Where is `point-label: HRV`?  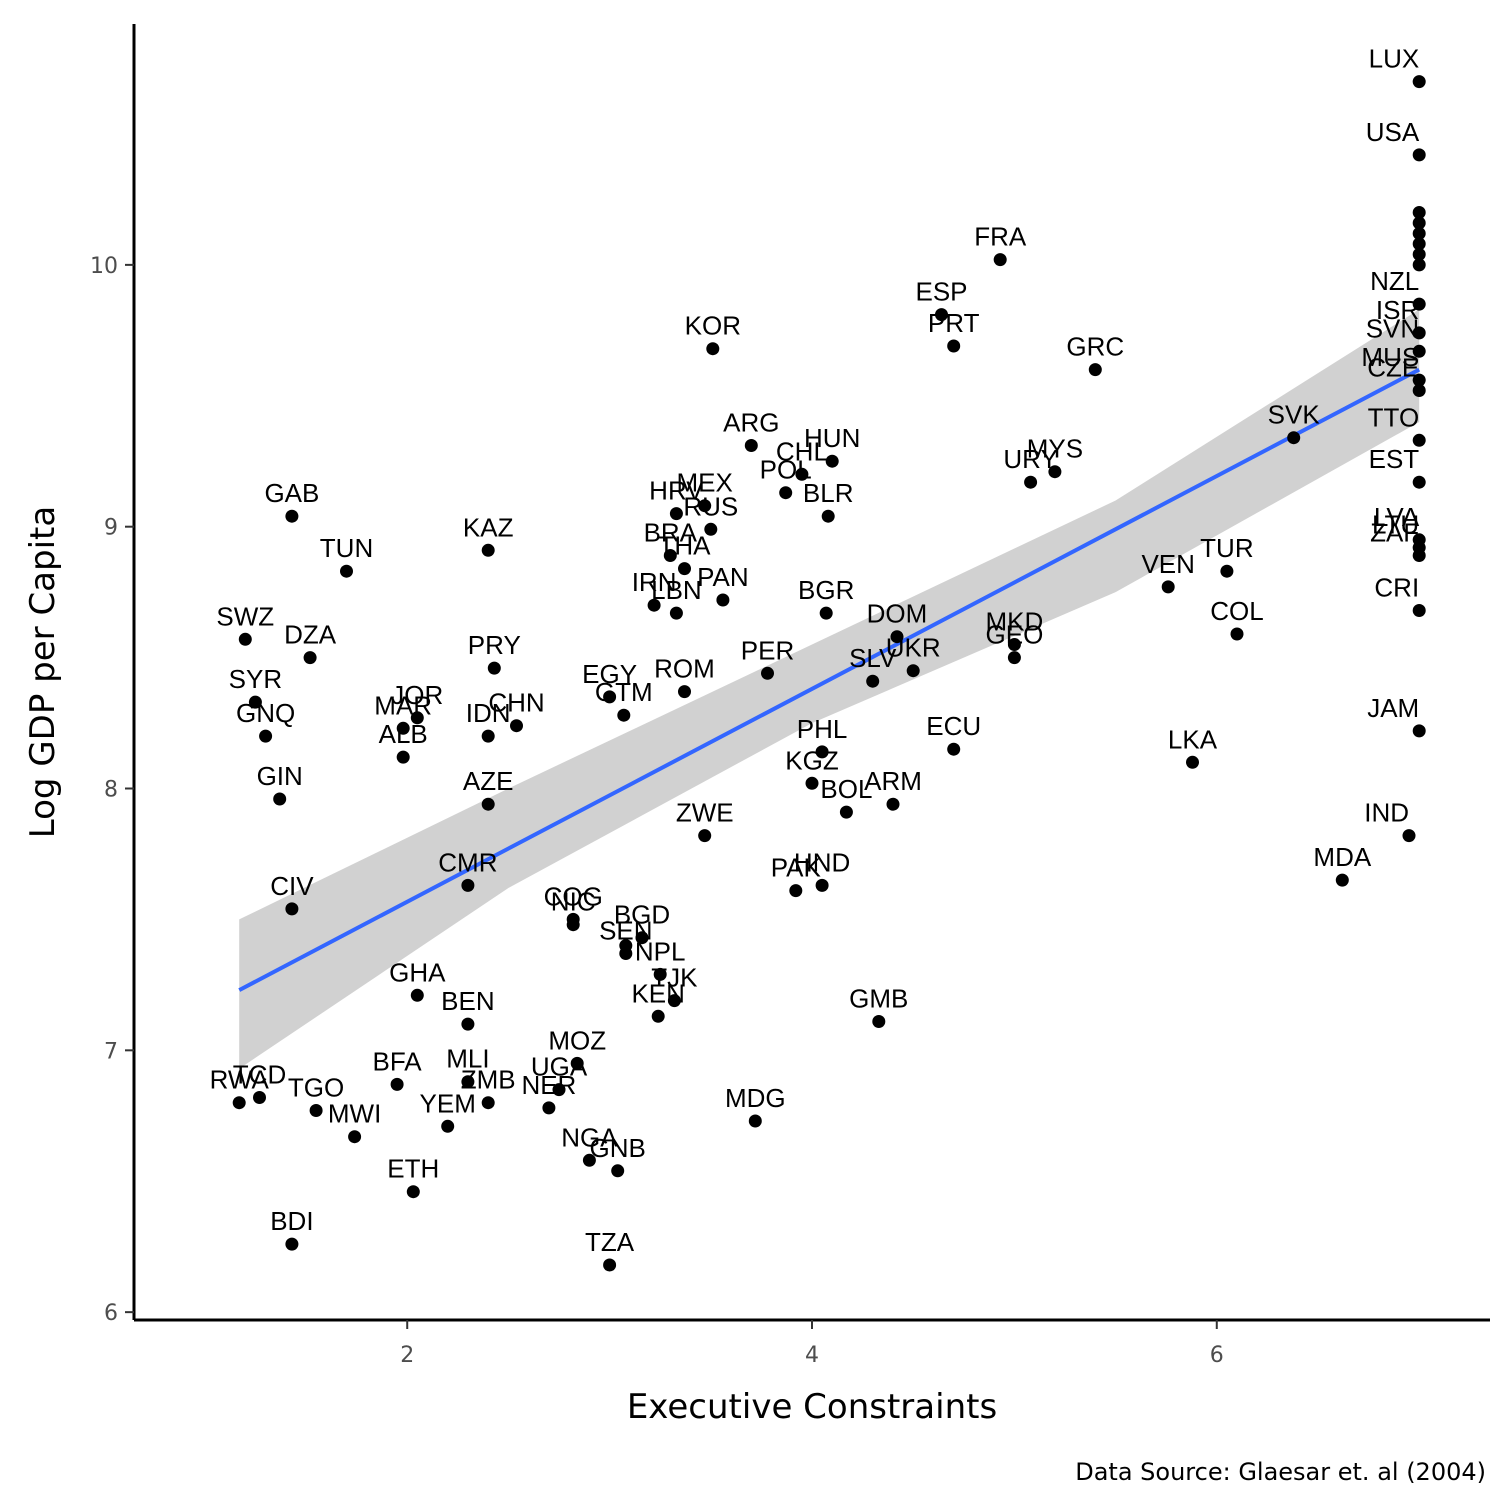
point-label: HRV is located at coordinates (676, 491).